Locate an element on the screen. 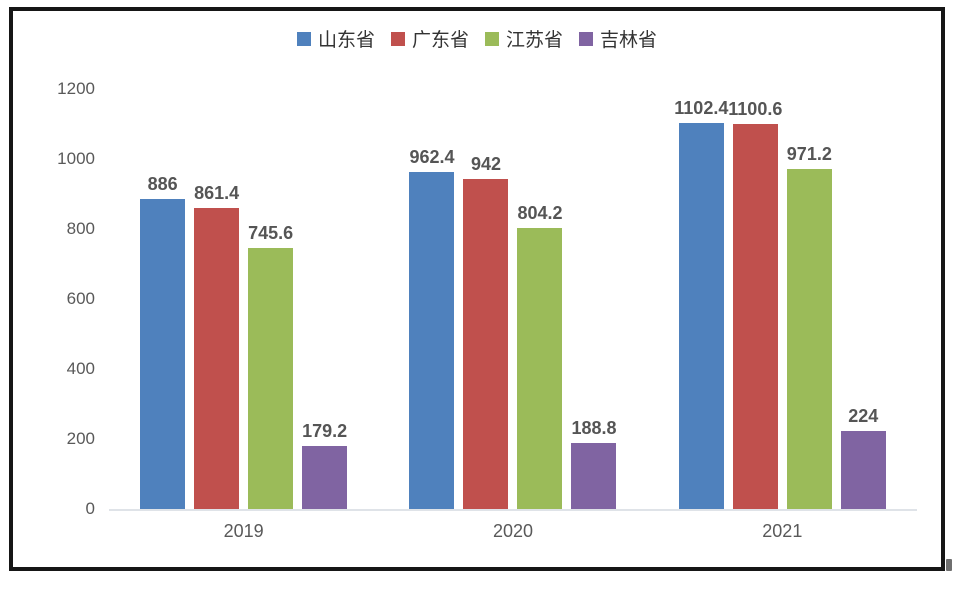  data-label: 942 is located at coordinates (485, 164).